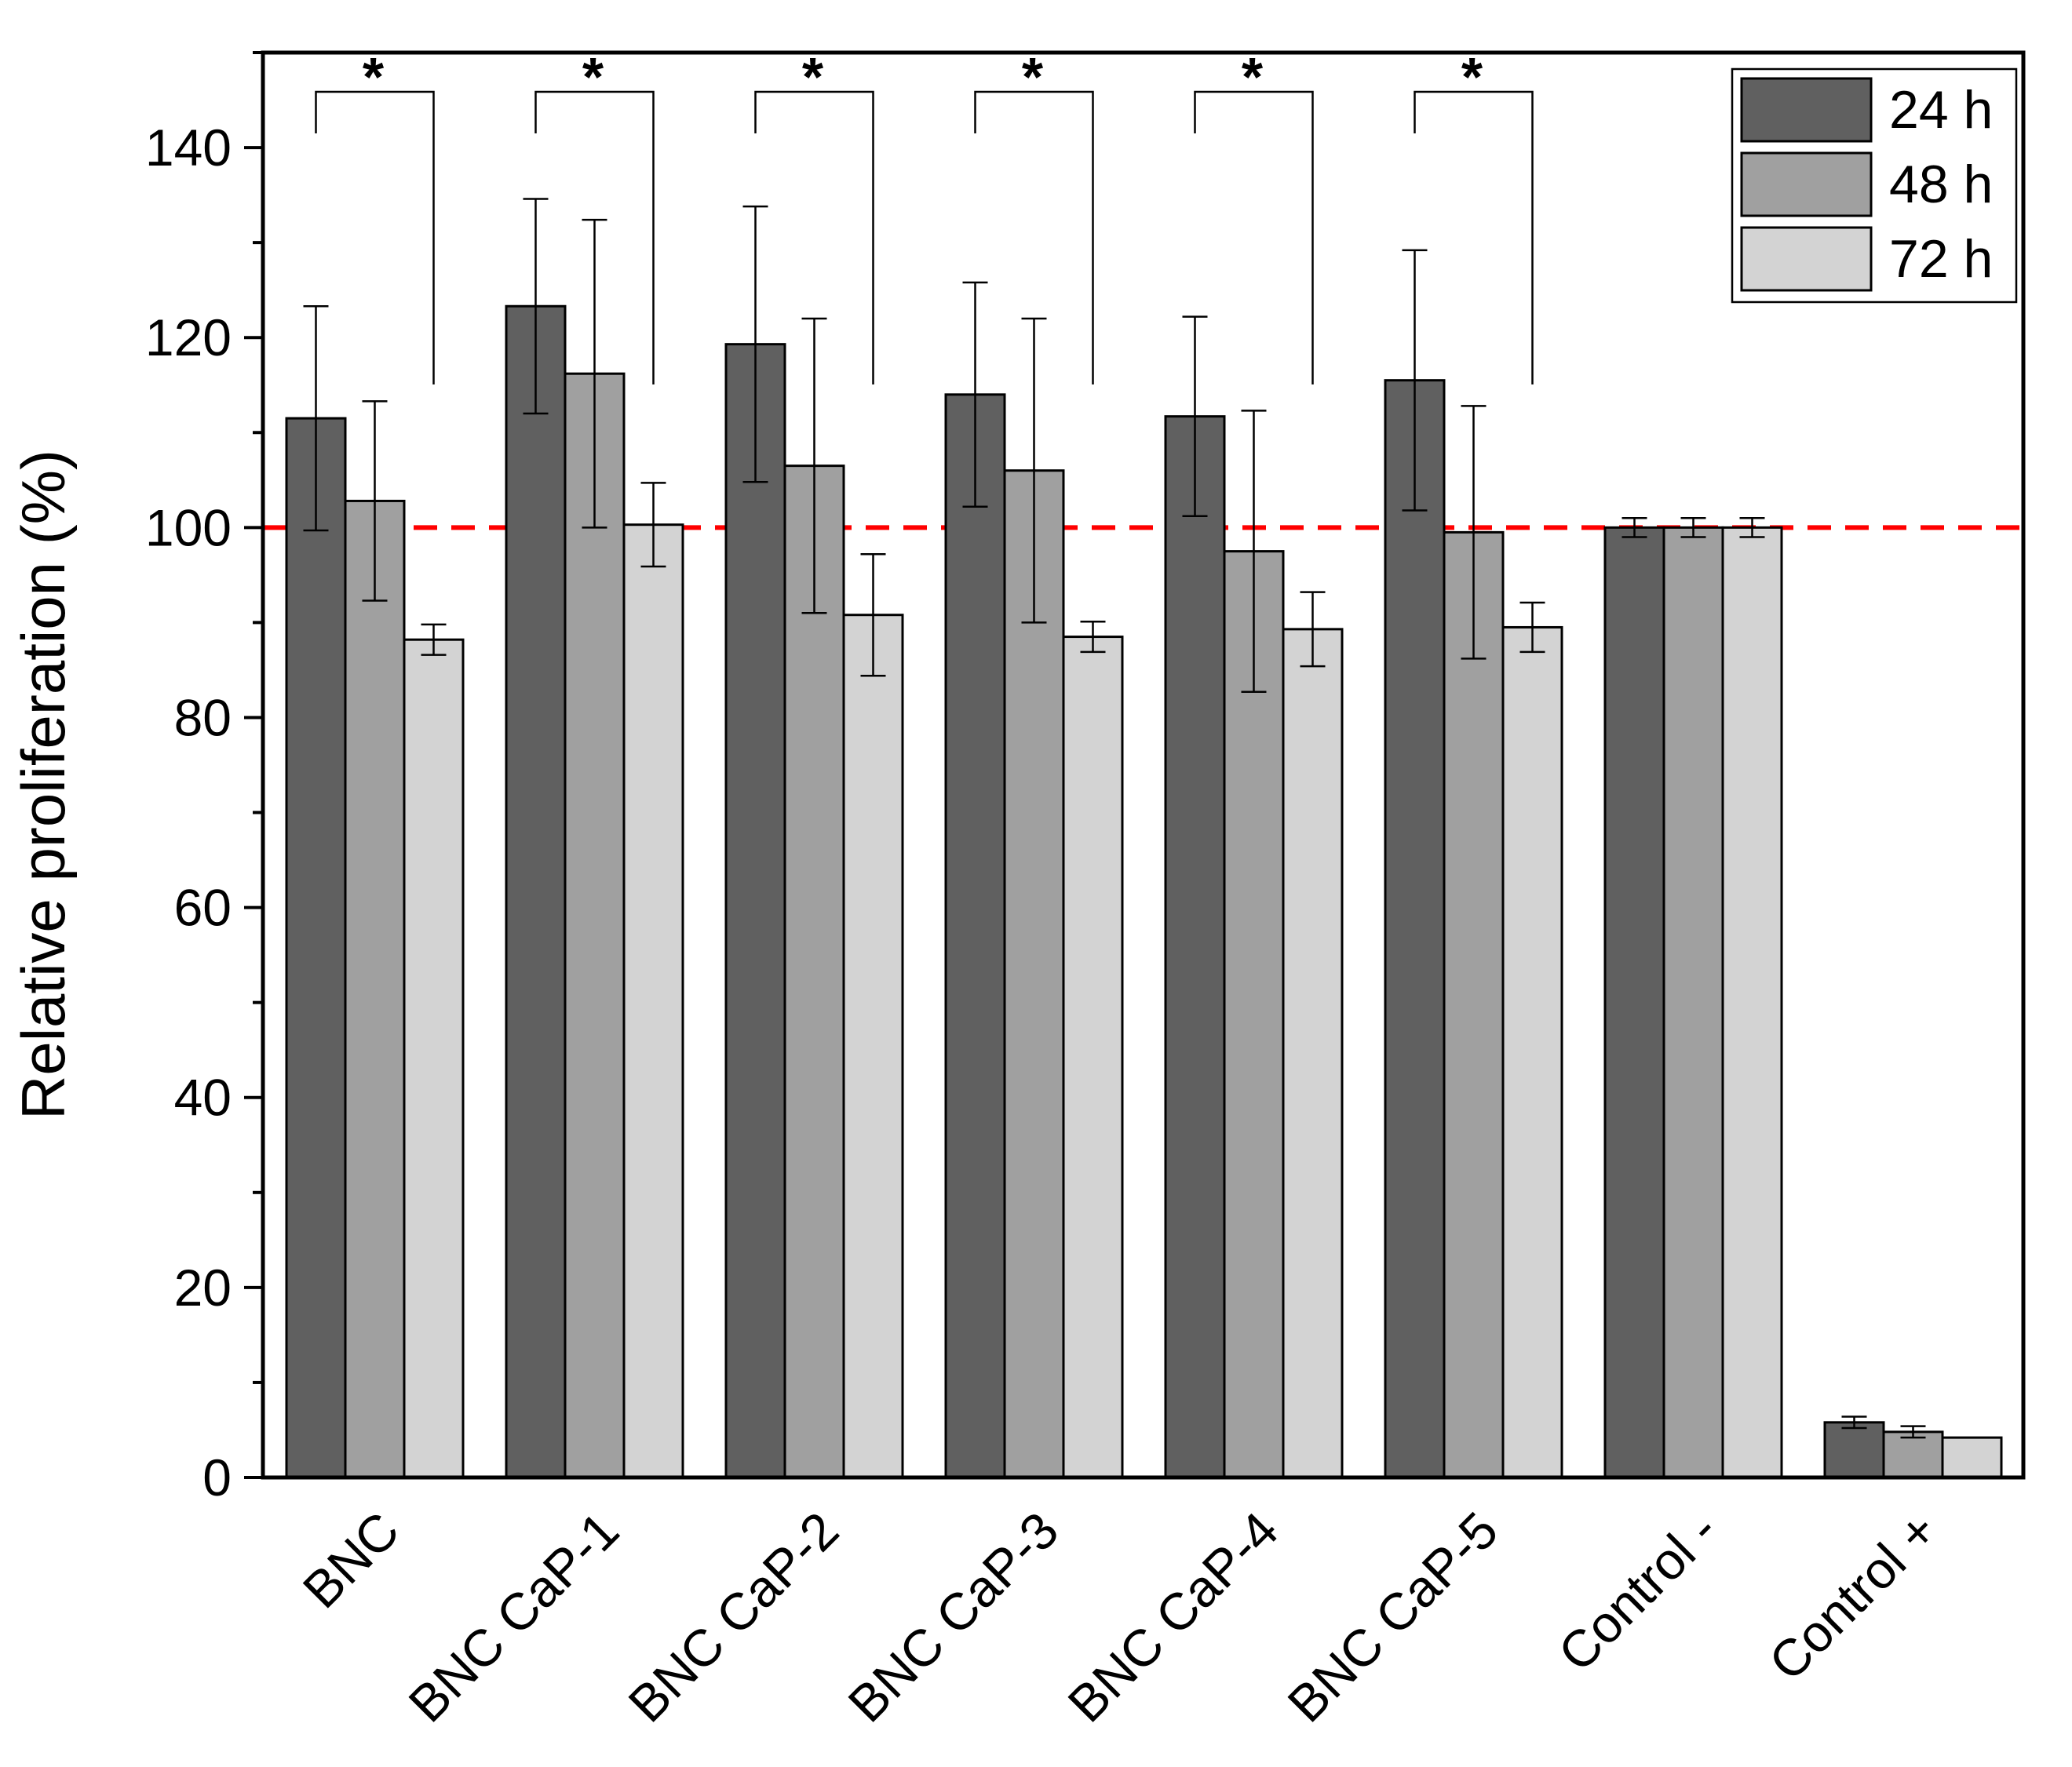  What do you see at coordinates (1941, 184) in the screenshot?
I see `legend-label: 48 h` at bounding box center [1941, 184].